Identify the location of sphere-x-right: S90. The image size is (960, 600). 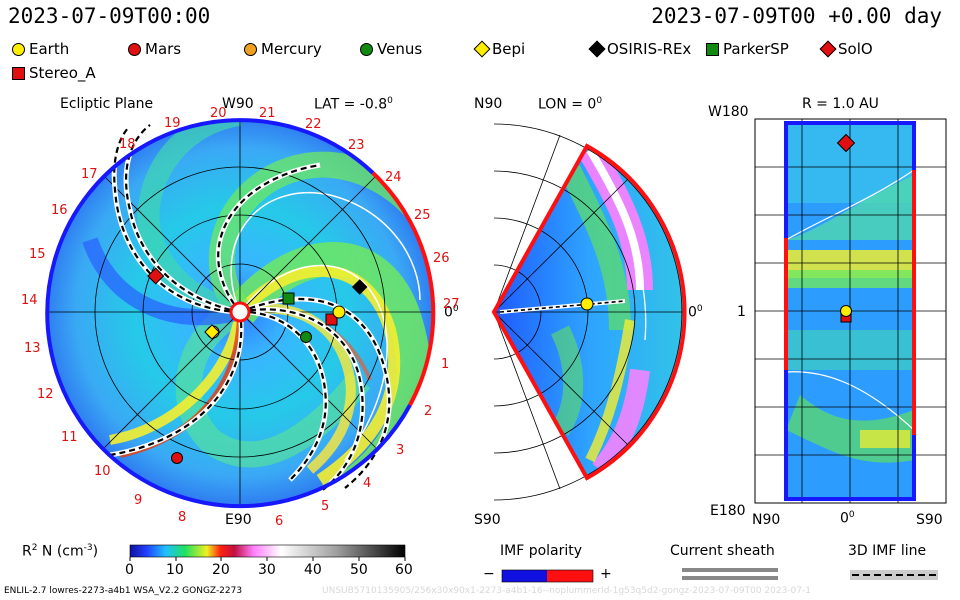
(929, 520).